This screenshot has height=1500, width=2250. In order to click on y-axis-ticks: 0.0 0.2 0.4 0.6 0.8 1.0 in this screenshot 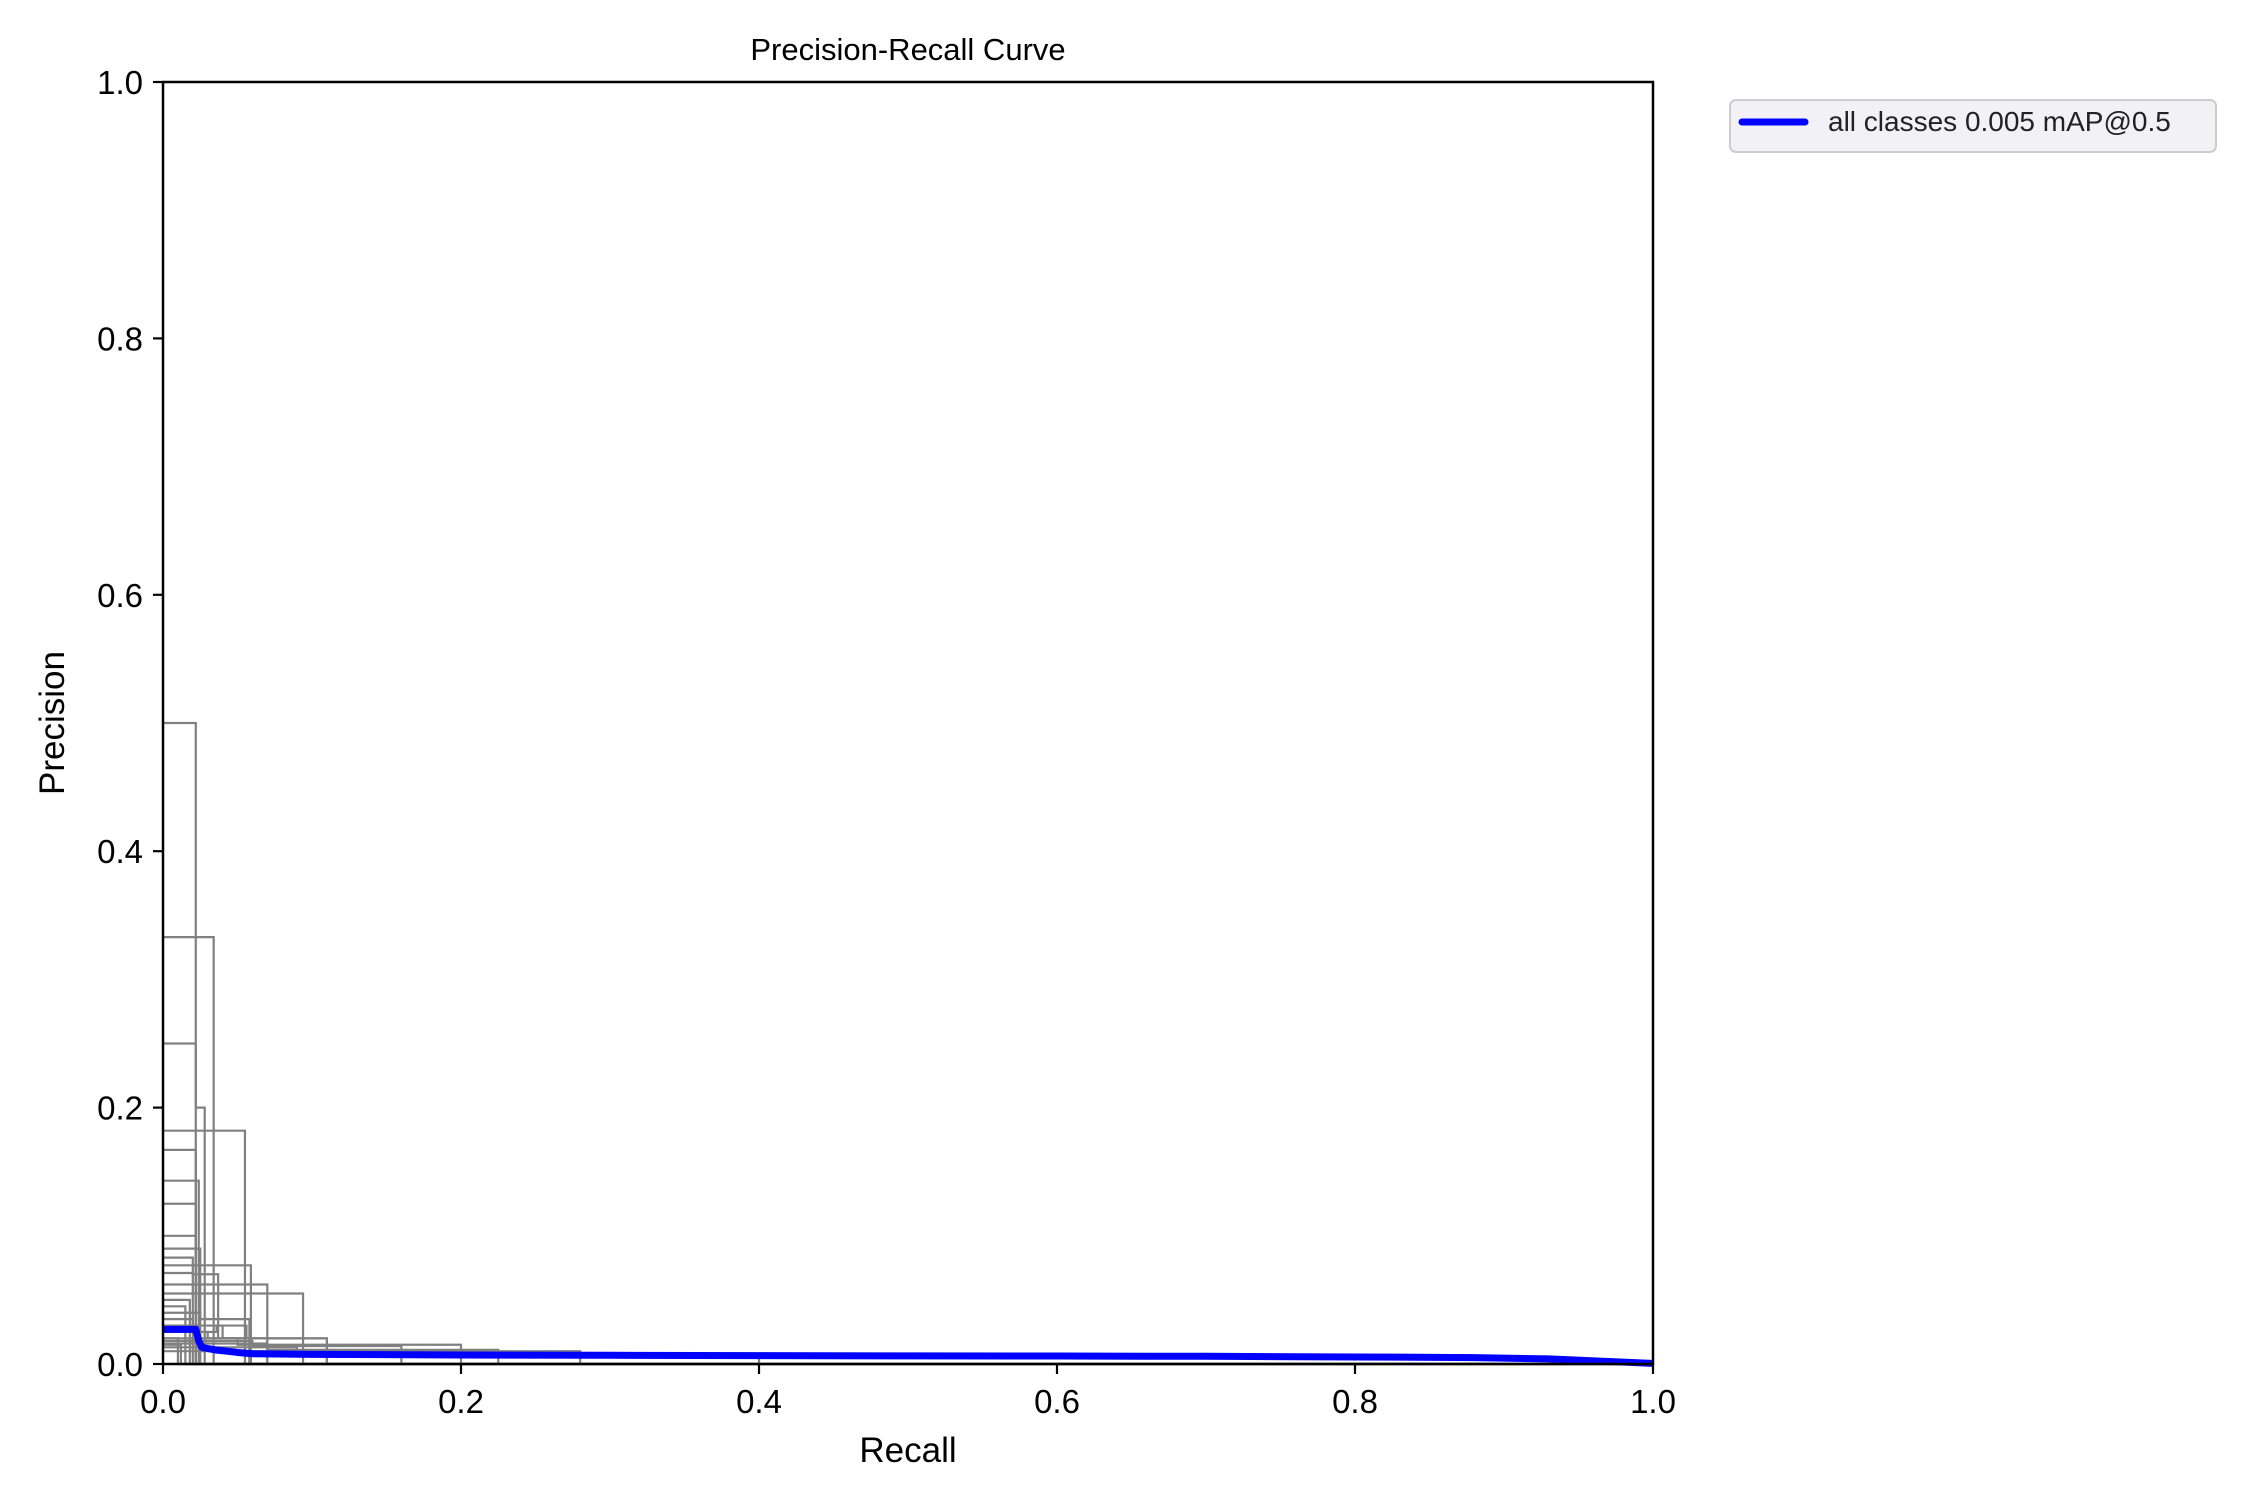, I will do `click(130, 723)`.